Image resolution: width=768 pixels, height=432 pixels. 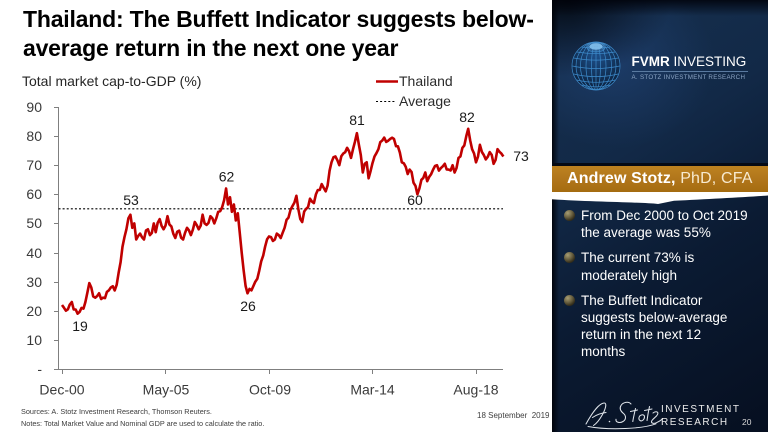 I want to click on svg-text: 81, so click(x=357, y=120).